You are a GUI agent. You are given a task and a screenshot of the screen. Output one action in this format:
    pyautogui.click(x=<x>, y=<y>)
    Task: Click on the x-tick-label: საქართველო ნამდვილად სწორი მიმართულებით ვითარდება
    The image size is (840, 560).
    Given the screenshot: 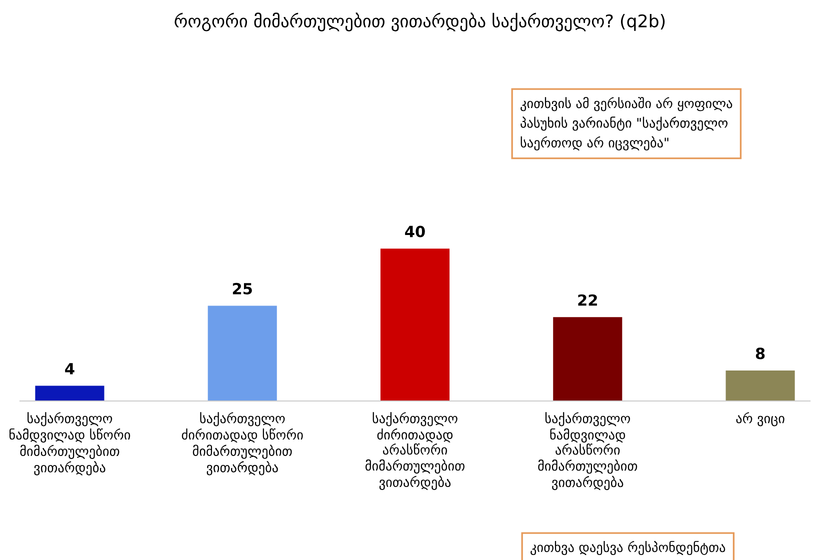 What is the action you would take?
    pyautogui.click(x=70, y=444)
    